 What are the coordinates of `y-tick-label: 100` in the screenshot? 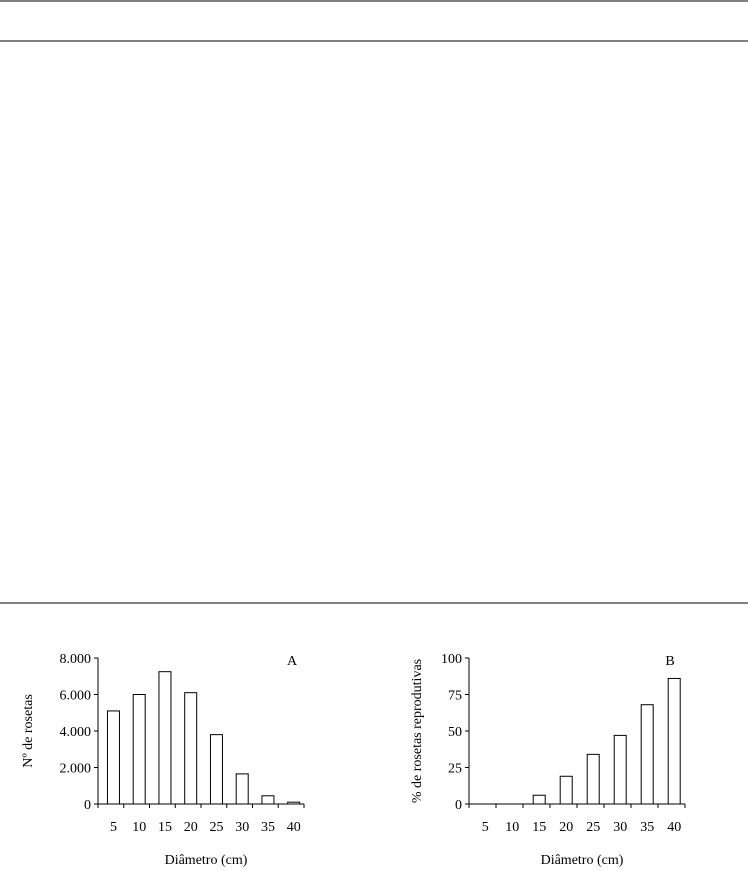 It's located at (451, 659).